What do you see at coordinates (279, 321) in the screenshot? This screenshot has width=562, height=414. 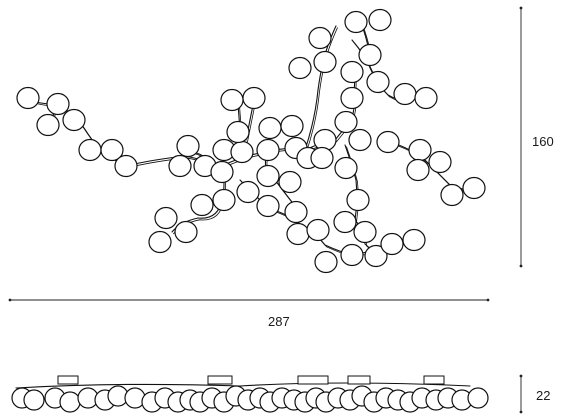 I see `width-label: 287` at bounding box center [279, 321].